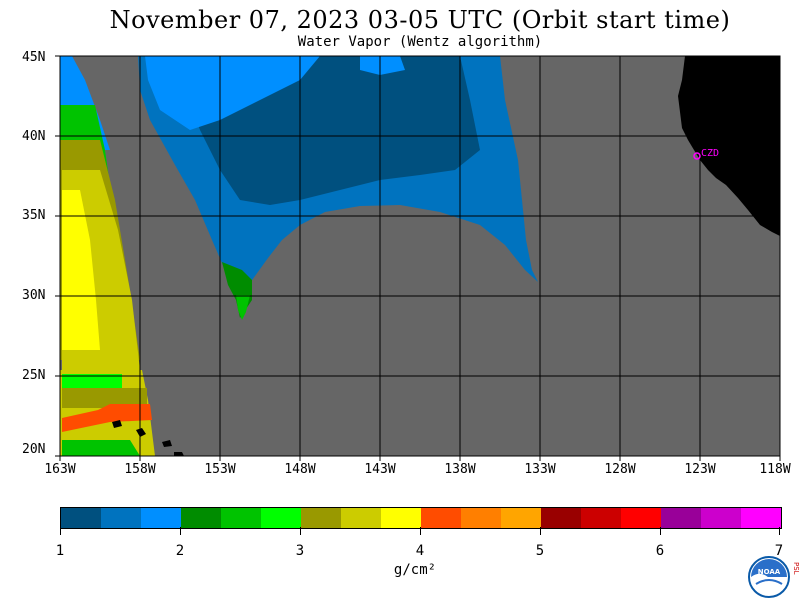 This screenshot has width=800, height=600. Describe the element at coordinates (232, 93) in the screenshot. I see `swath-central-light` at that location.